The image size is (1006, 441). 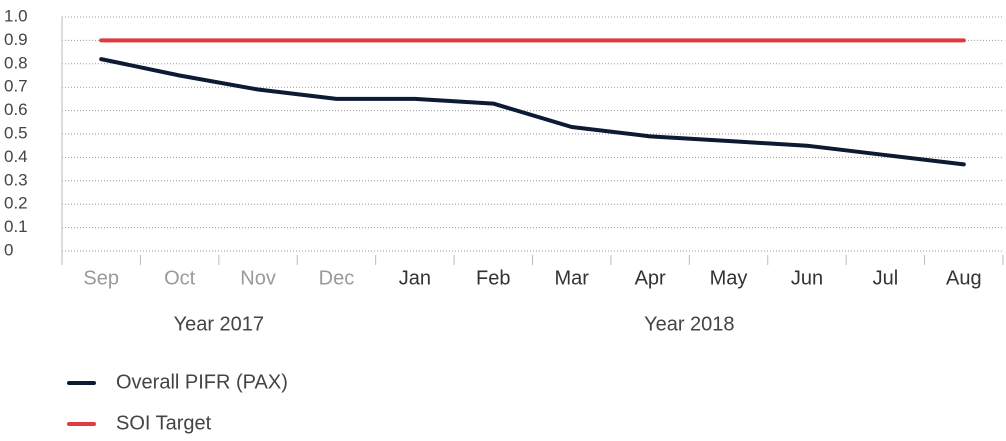 I want to click on x-tick-label: Jul, so click(x=886, y=278).